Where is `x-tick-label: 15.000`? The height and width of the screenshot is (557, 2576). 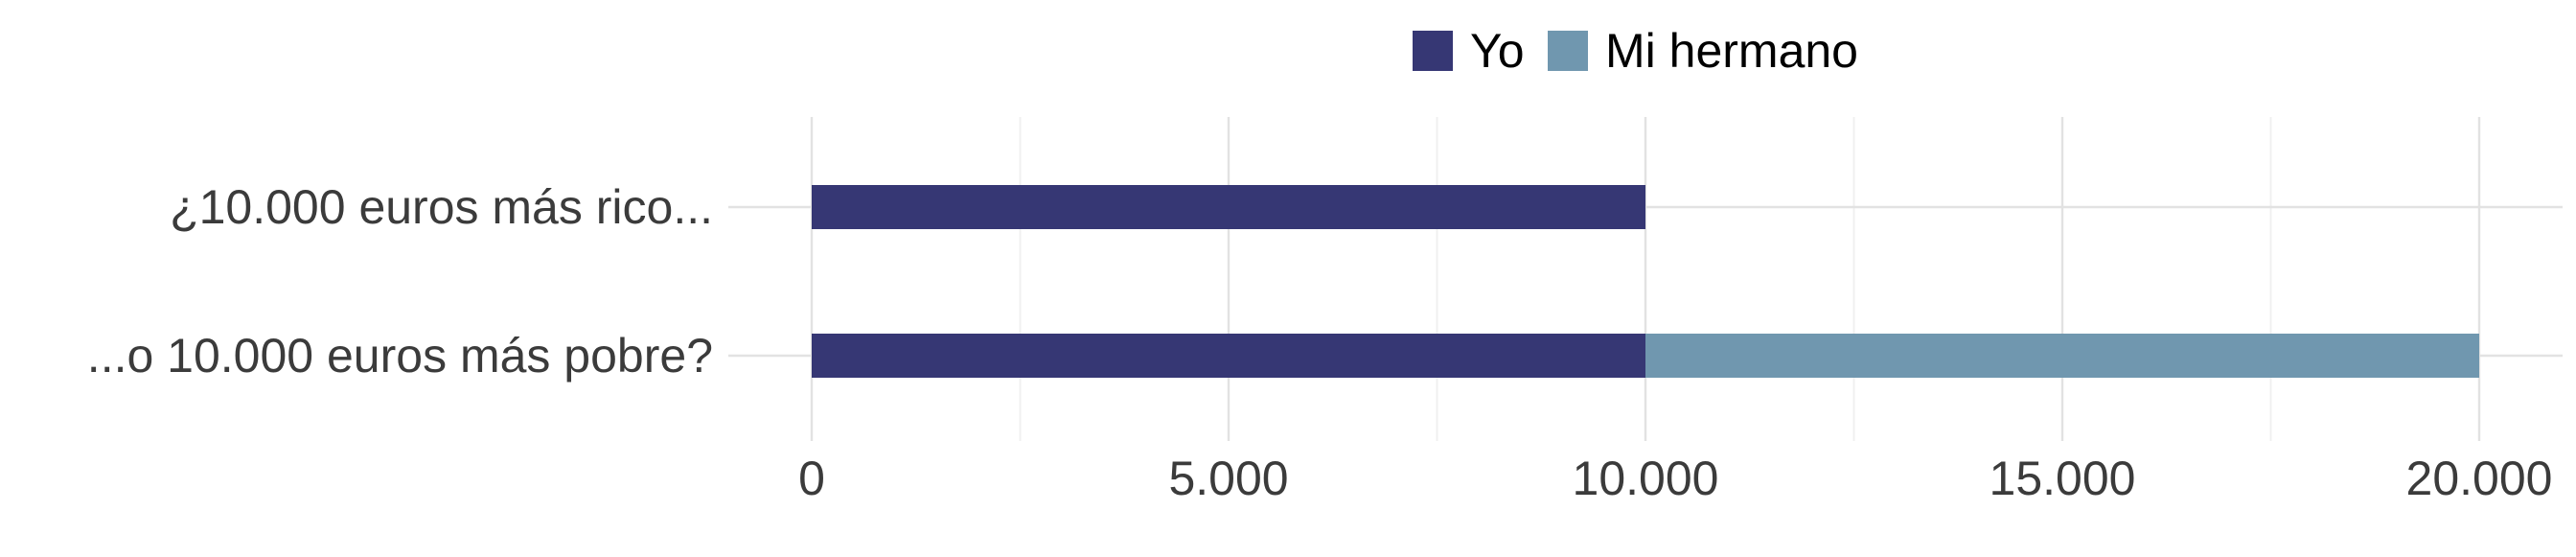
x-tick-label: 15.000 is located at coordinates (2063, 479).